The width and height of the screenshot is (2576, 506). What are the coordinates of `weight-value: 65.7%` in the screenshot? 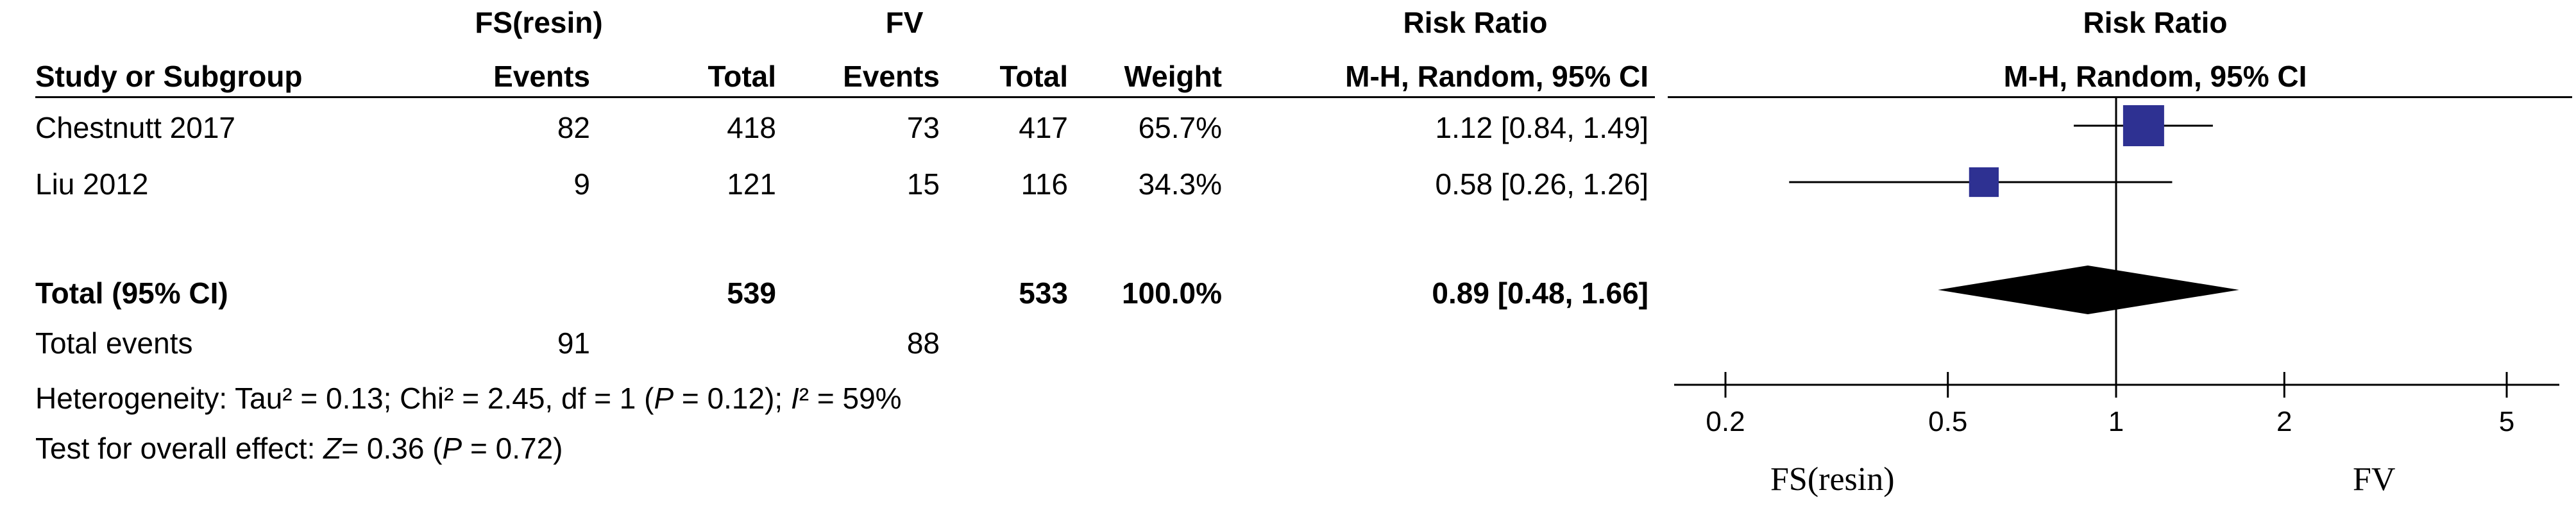 It's located at (1180, 127).